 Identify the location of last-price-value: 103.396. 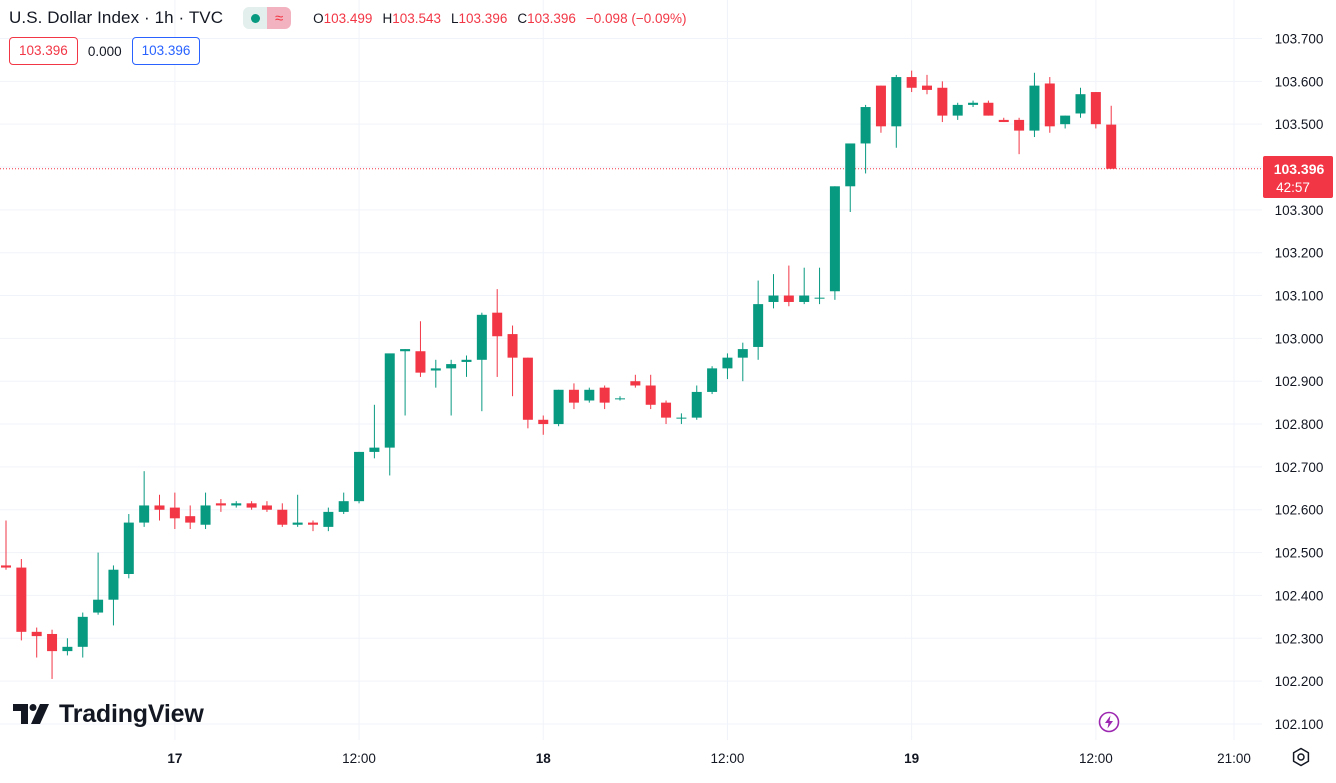
(1299, 169).